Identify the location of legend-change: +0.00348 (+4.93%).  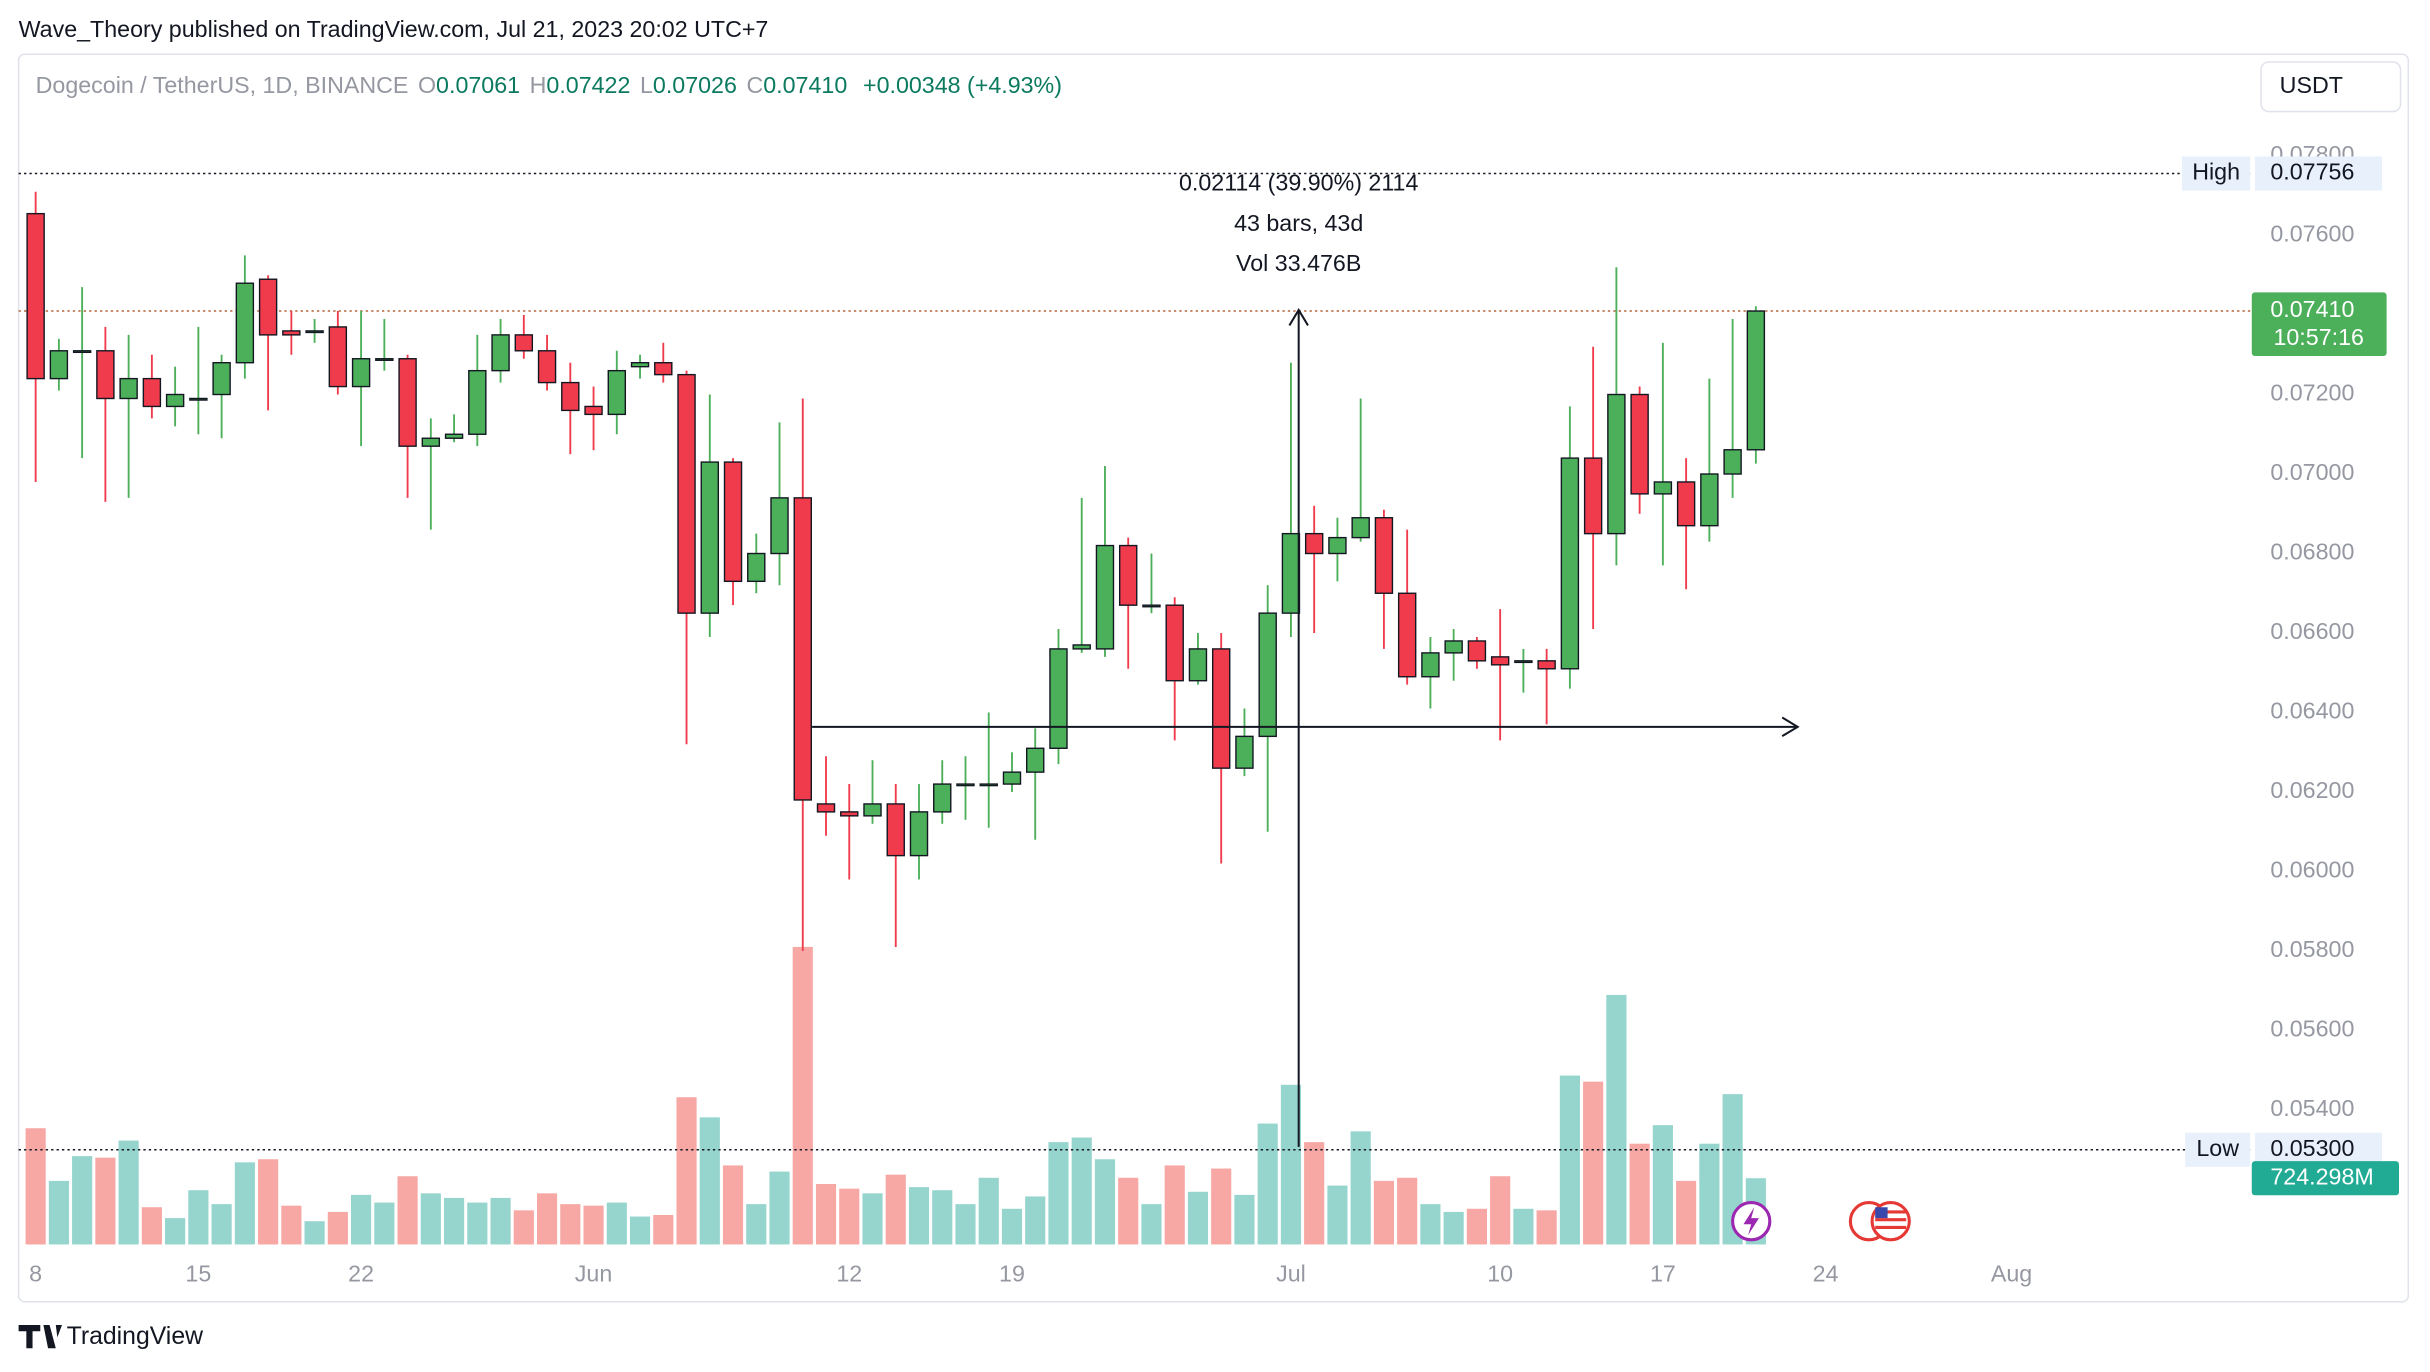
(962, 85).